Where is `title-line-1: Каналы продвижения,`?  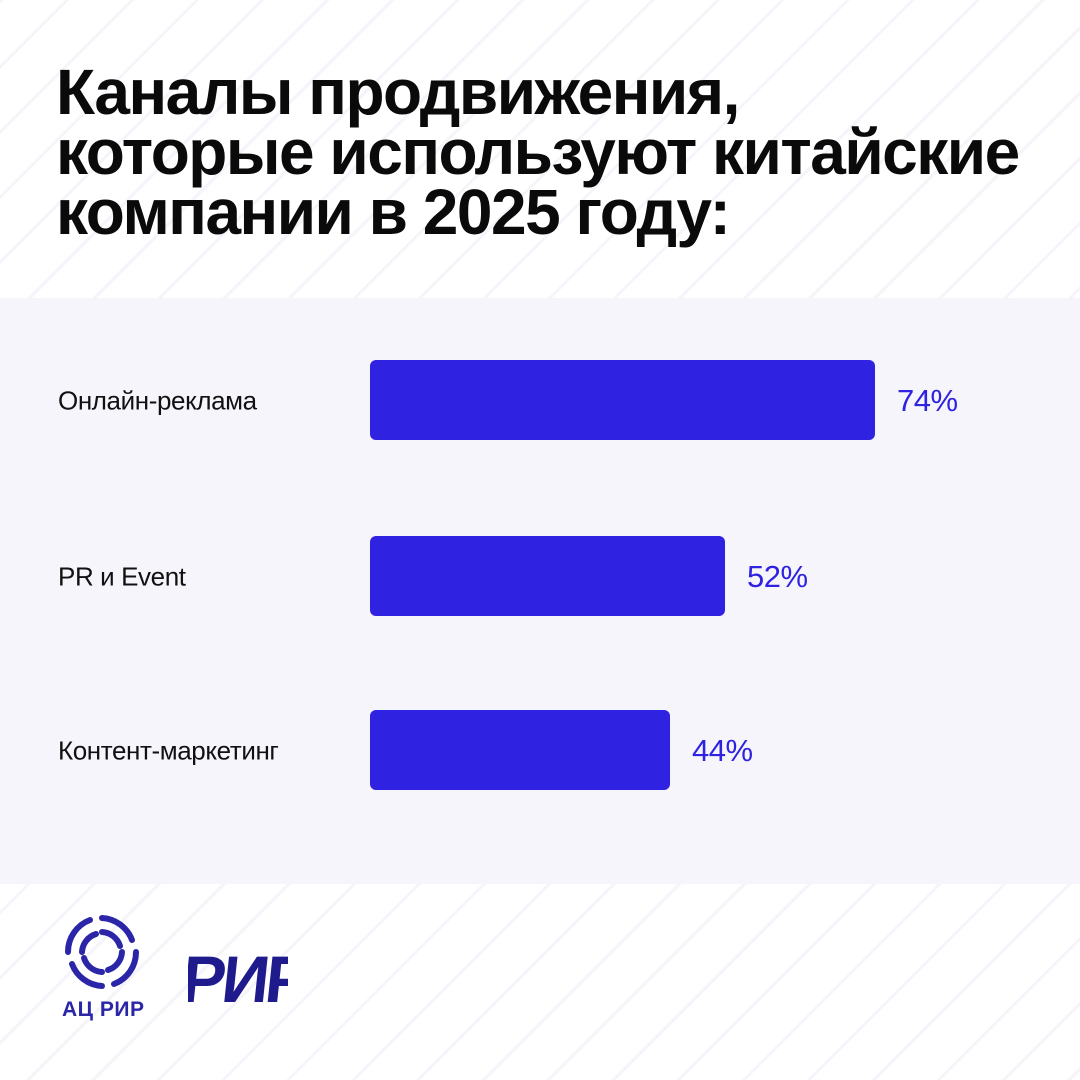
title-line-1: Каналы продвижения, is located at coordinates (398, 92).